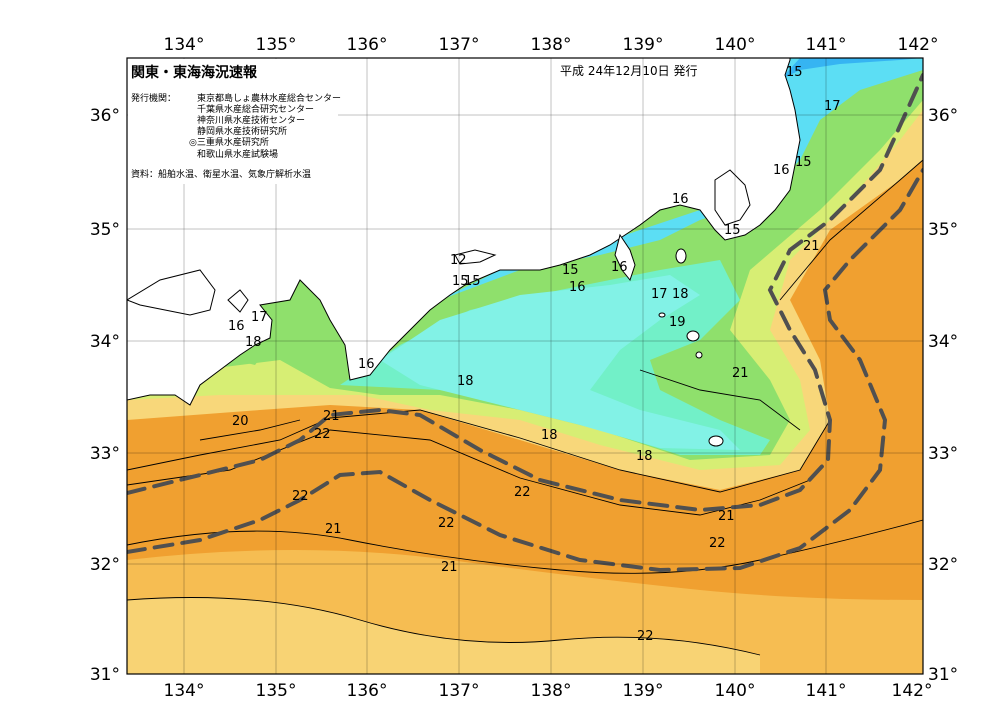  I want to click on island-hachijo, so click(716, 441).